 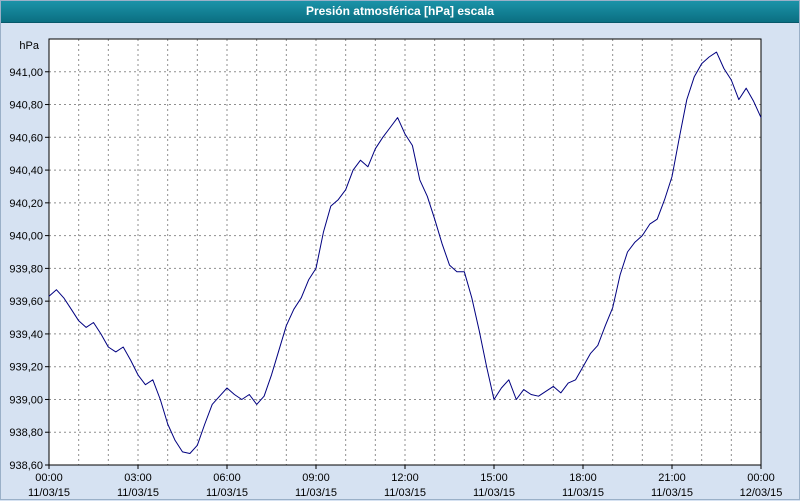 I want to click on svg-text: 21:00, so click(x=672, y=478).